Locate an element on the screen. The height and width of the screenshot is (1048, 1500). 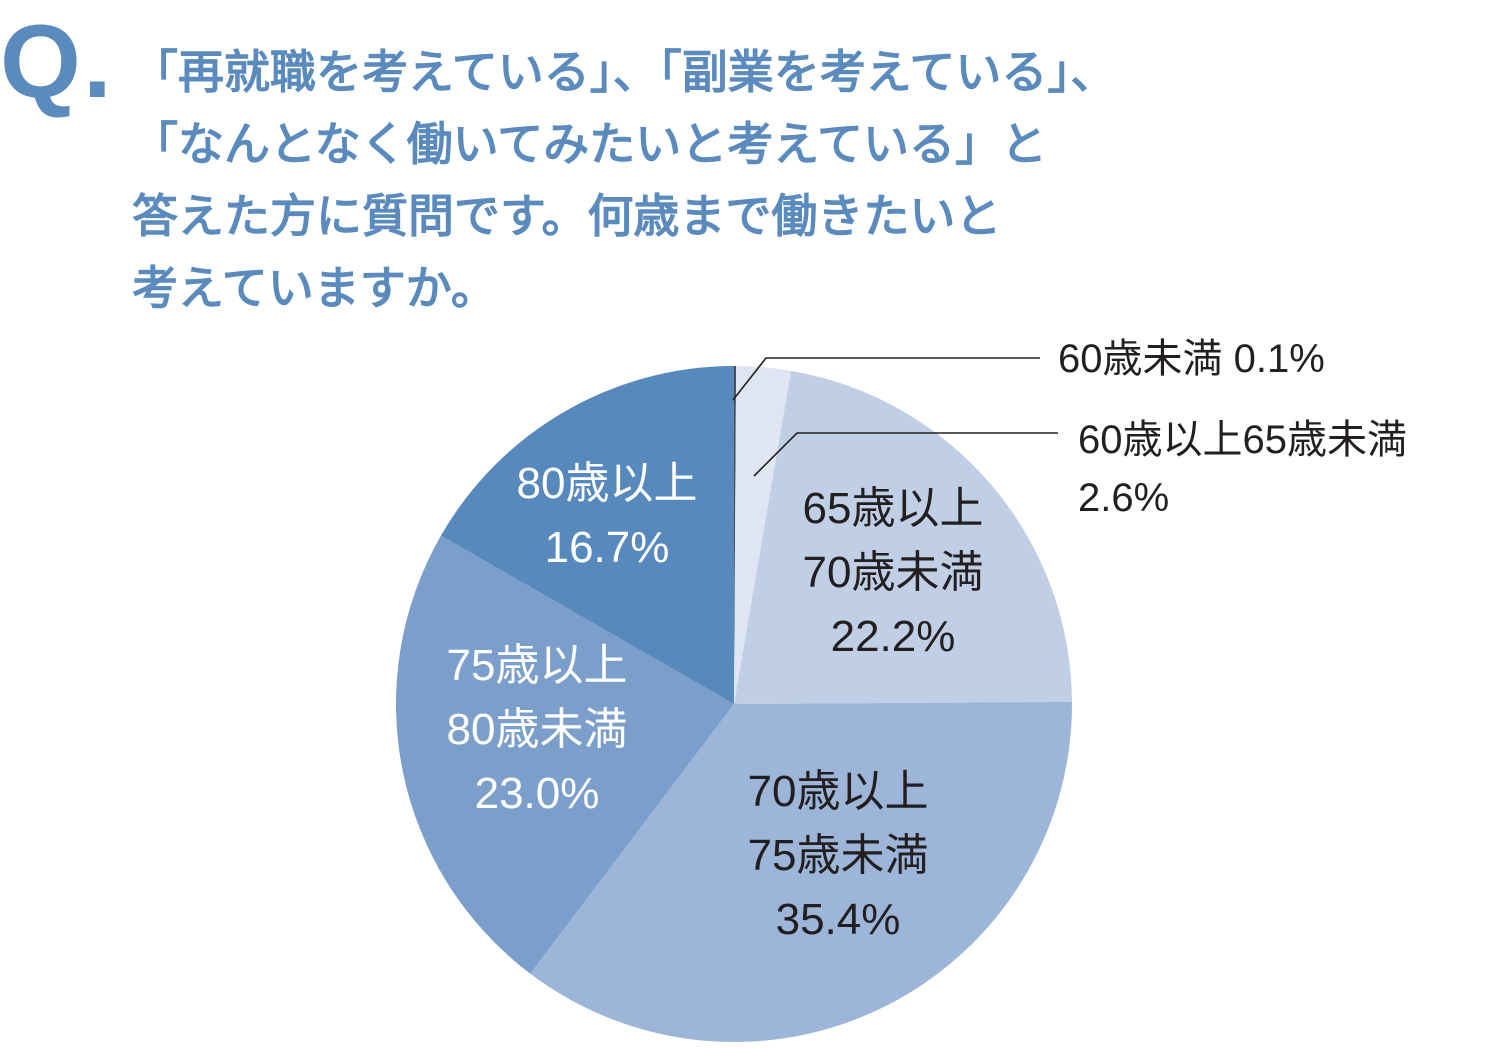
callout-label-0-line-0: 60歳未満 0.1% is located at coordinates (1191, 359).